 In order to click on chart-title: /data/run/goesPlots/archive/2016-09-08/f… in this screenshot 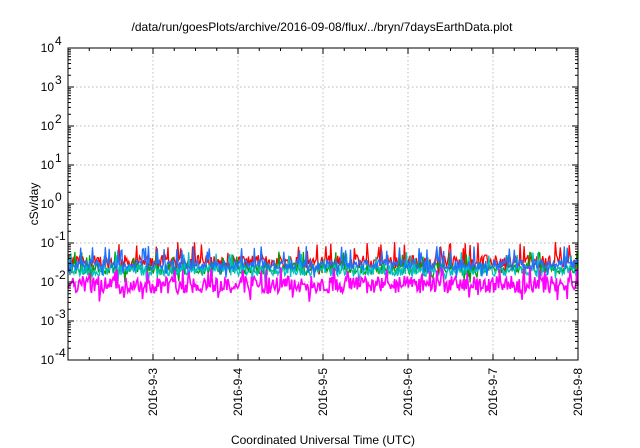, I will do `click(323, 27)`.